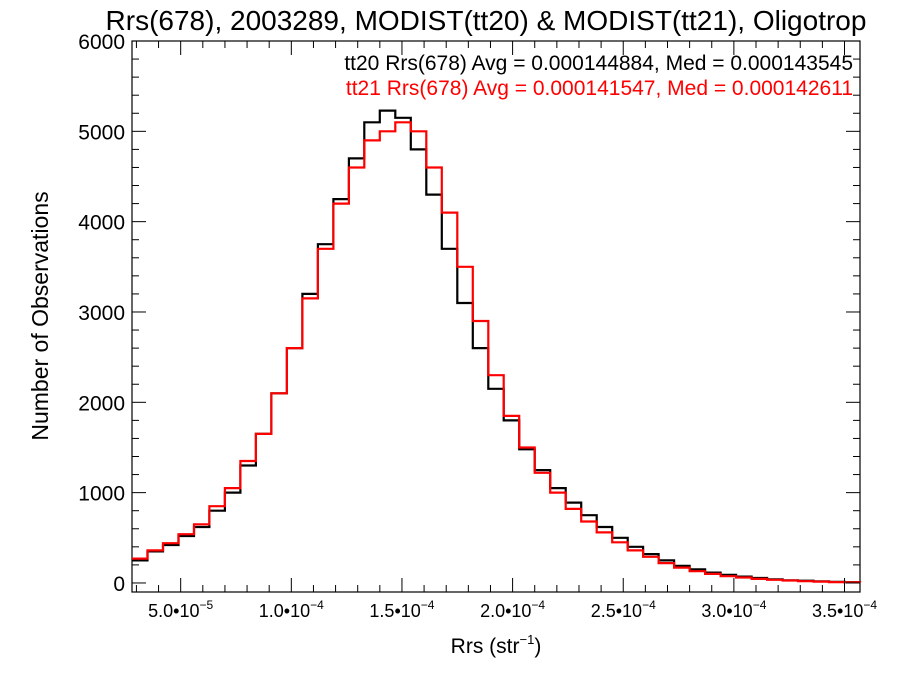  I want to click on y-tick-labels: 0 1000 2000 3000 4000 5000 6000, so click(101, 313).